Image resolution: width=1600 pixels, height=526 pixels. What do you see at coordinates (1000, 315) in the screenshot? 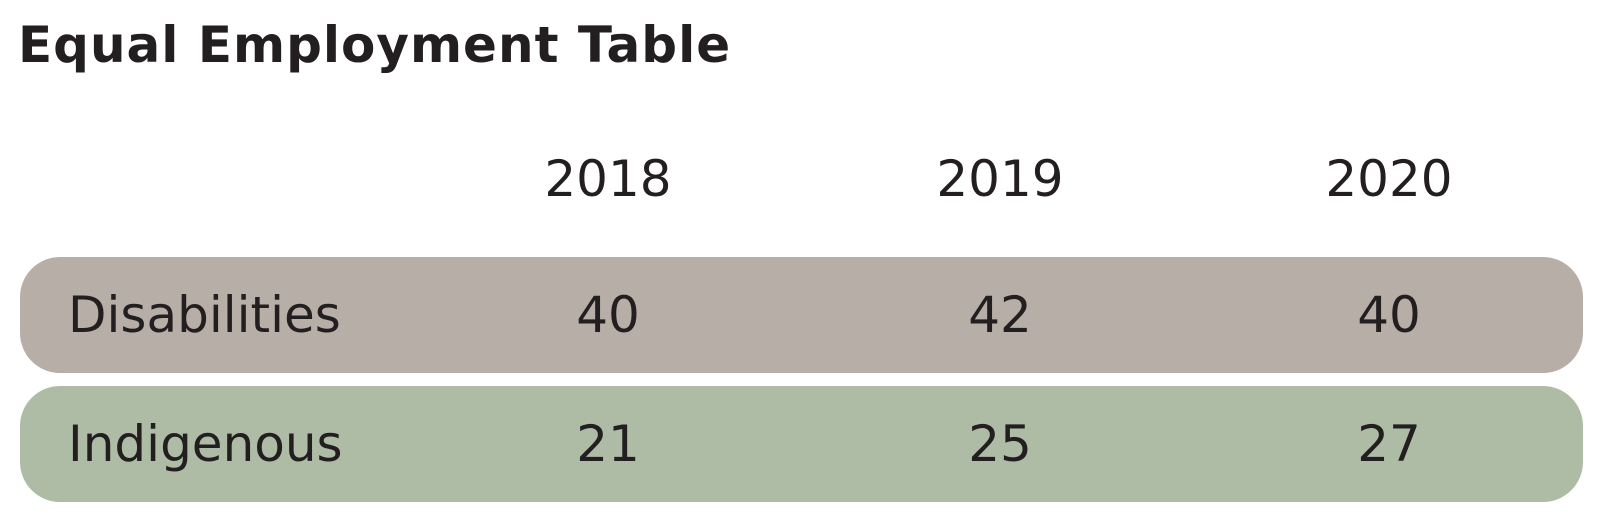
I see `cell-disabilities-2019: 42` at bounding box center [1000, 315].